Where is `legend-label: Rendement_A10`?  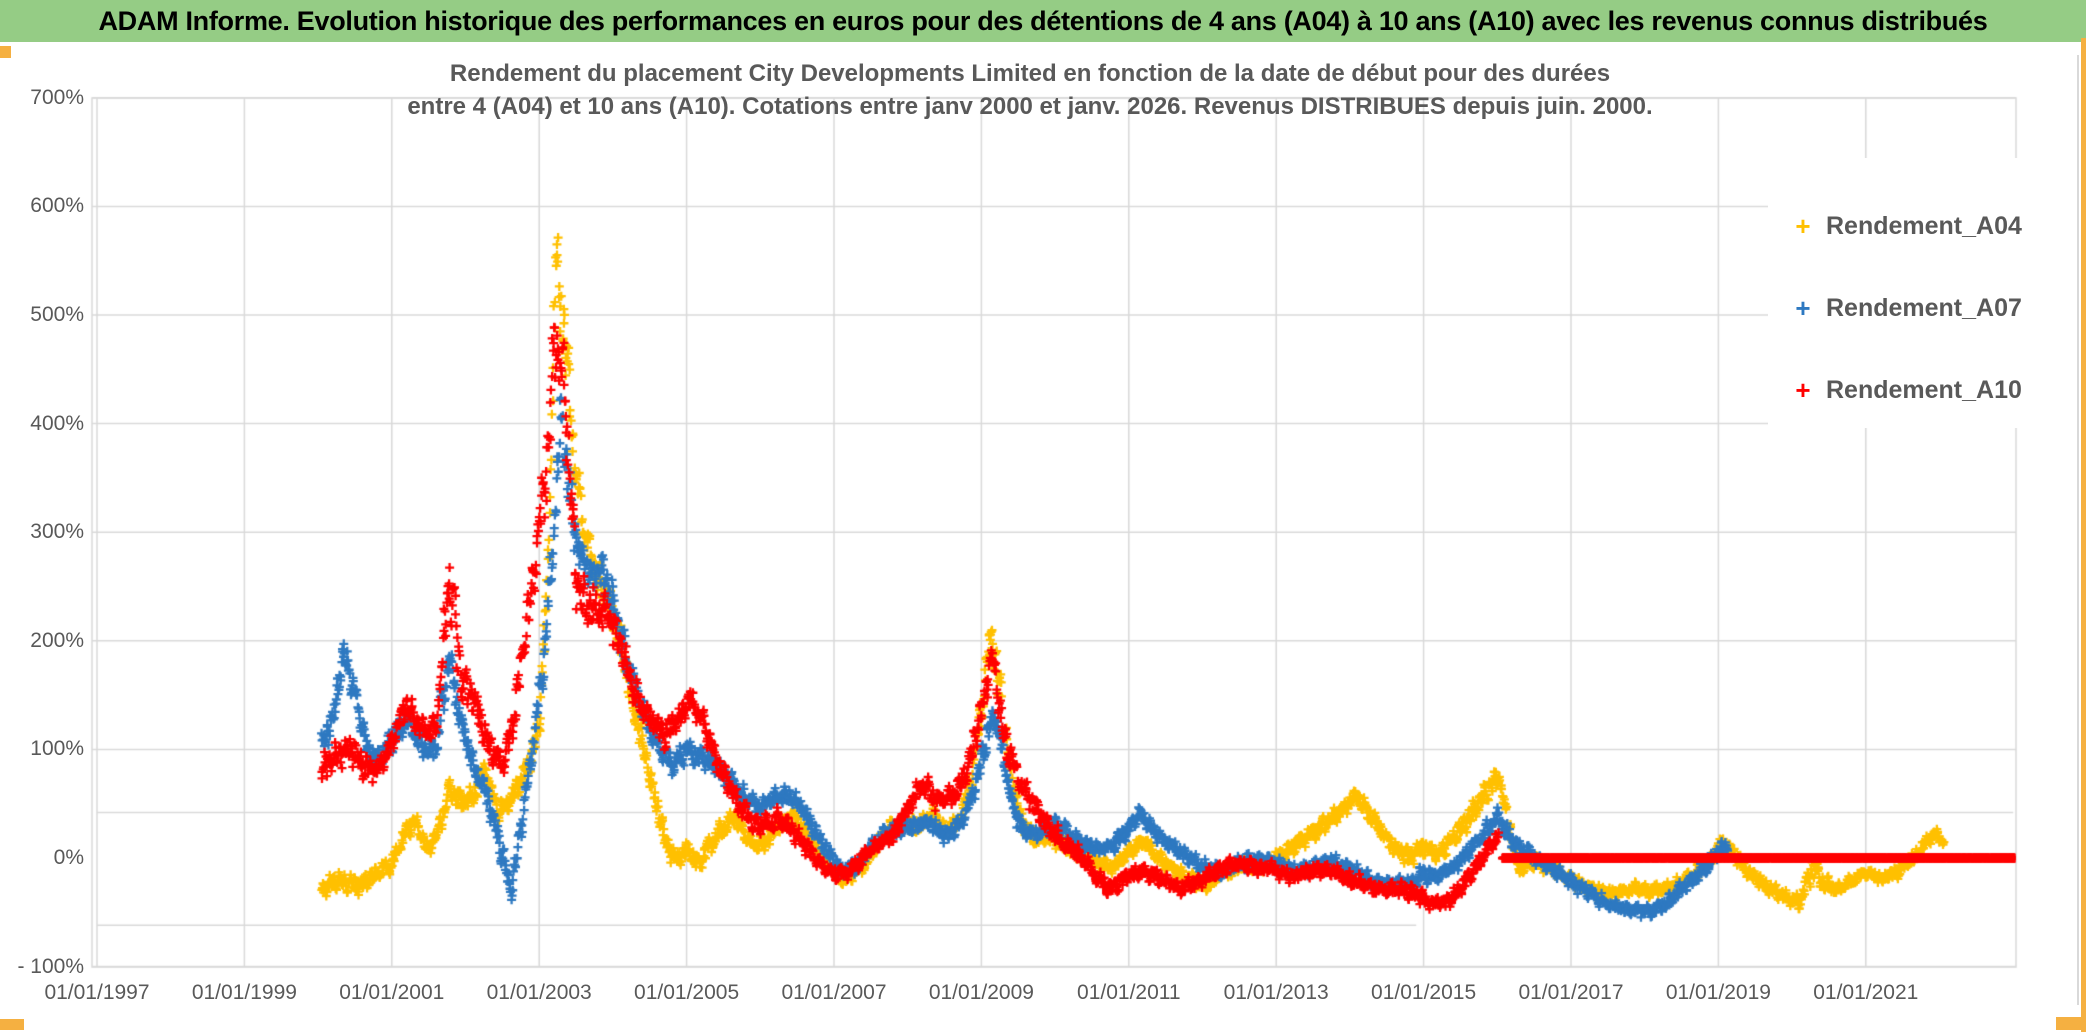 legend-label: Rendement_A10 is located at coordinates (1924, 389).